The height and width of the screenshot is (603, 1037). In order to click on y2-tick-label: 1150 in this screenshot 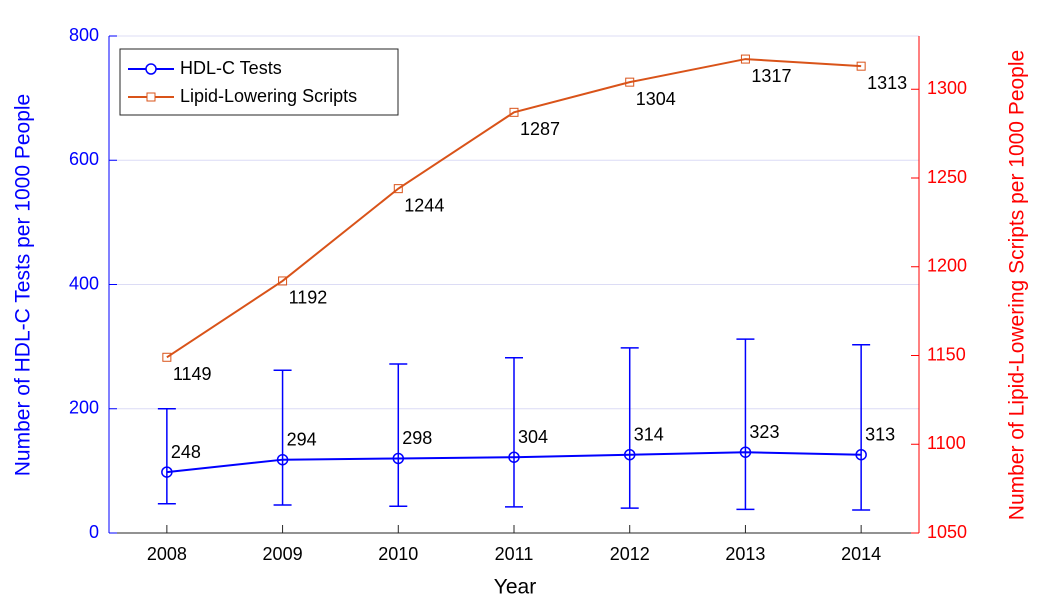, I will do `click(946, 354)`.